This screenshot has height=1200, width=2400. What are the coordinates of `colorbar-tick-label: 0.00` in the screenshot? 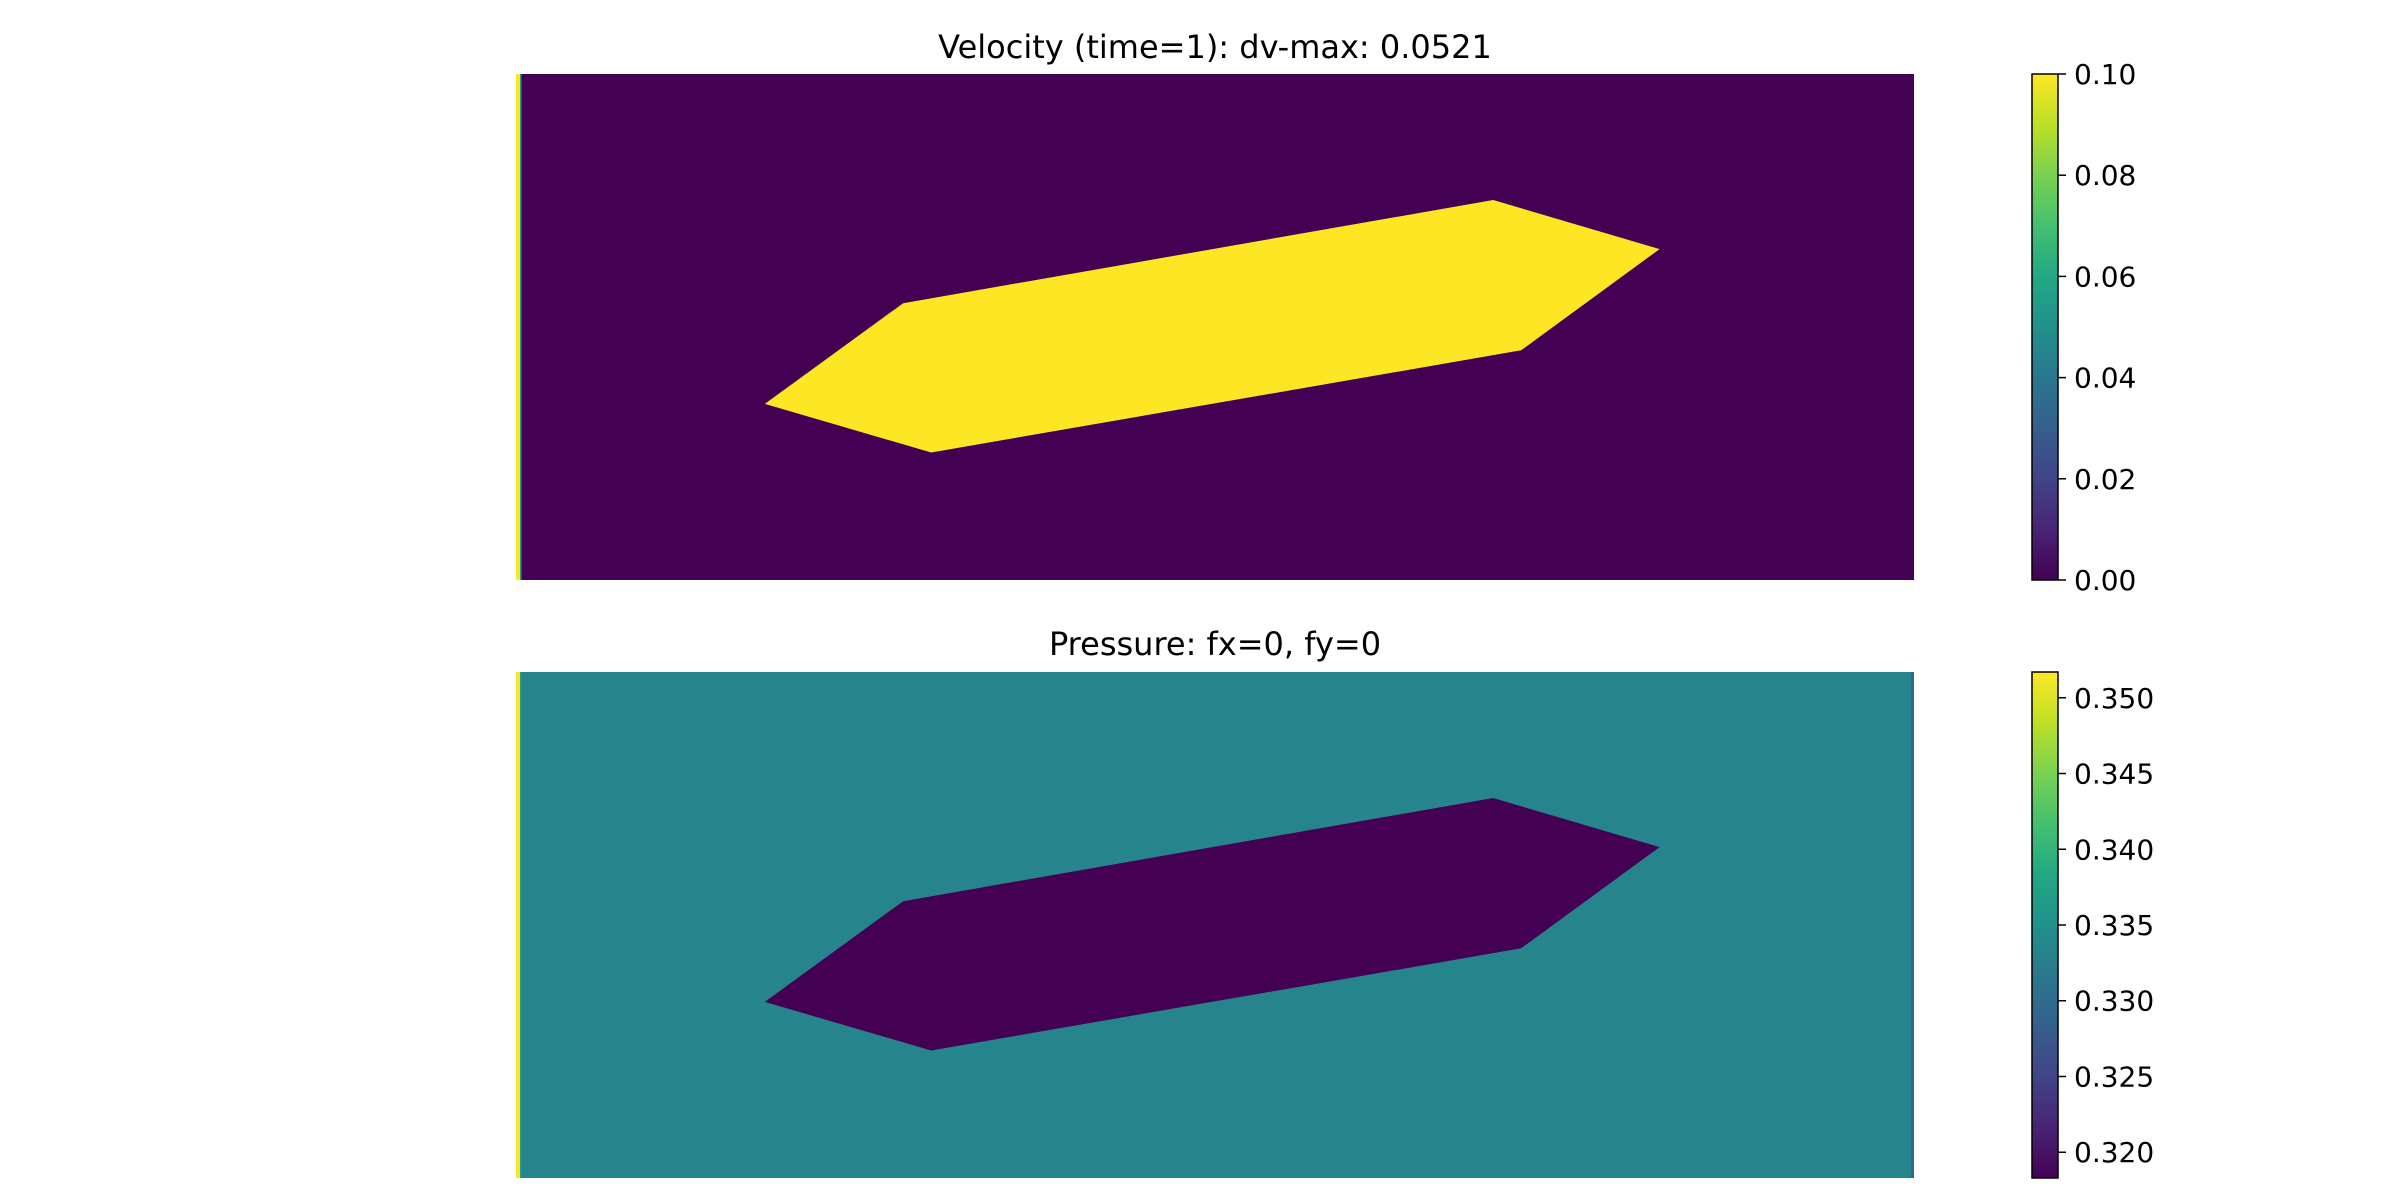 It's located at (2105, 580).